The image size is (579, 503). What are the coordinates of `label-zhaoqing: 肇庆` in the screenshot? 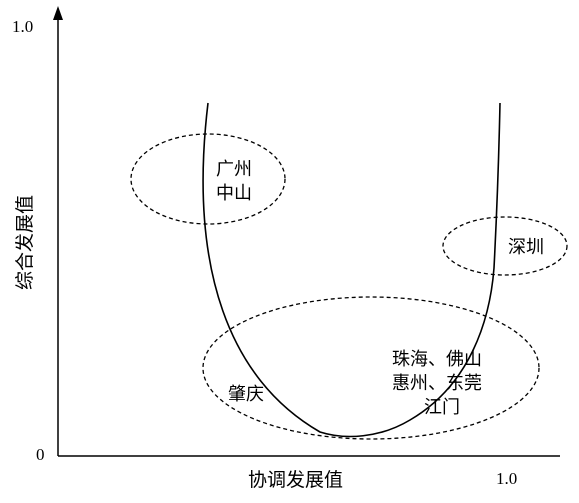 It's located at (246, 394).